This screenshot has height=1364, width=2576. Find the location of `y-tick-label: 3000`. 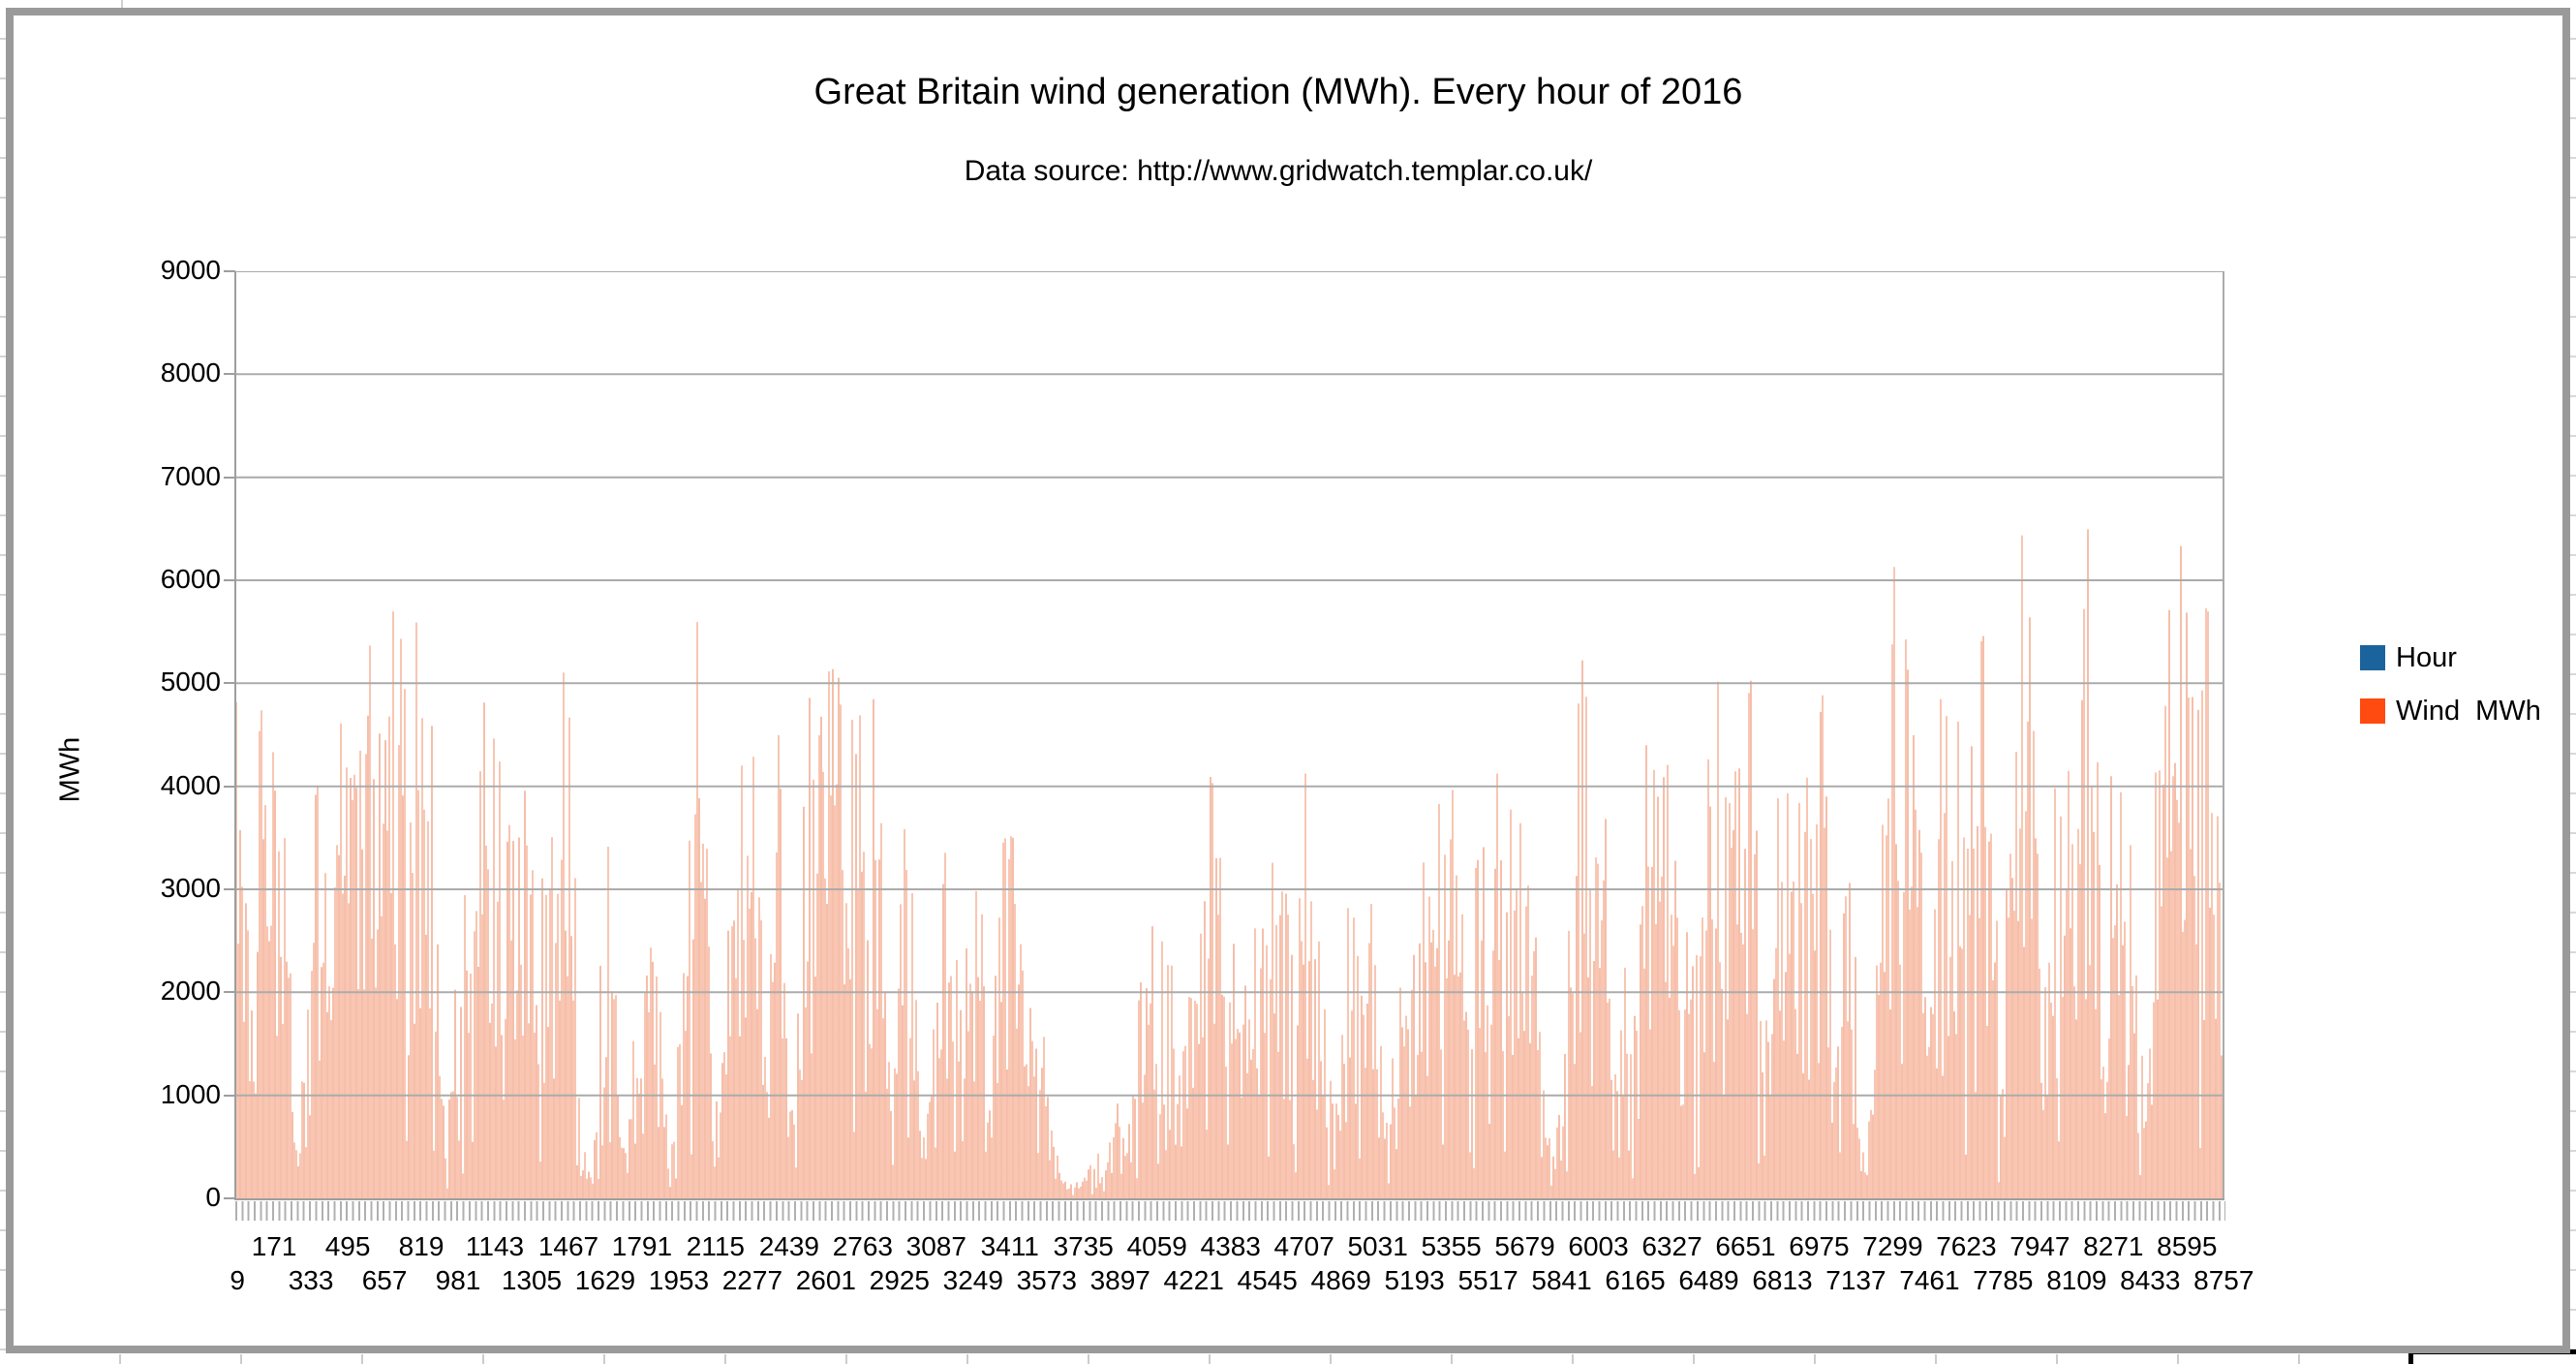

y-tick-label: 3000 is located at coordinates (190, 888).